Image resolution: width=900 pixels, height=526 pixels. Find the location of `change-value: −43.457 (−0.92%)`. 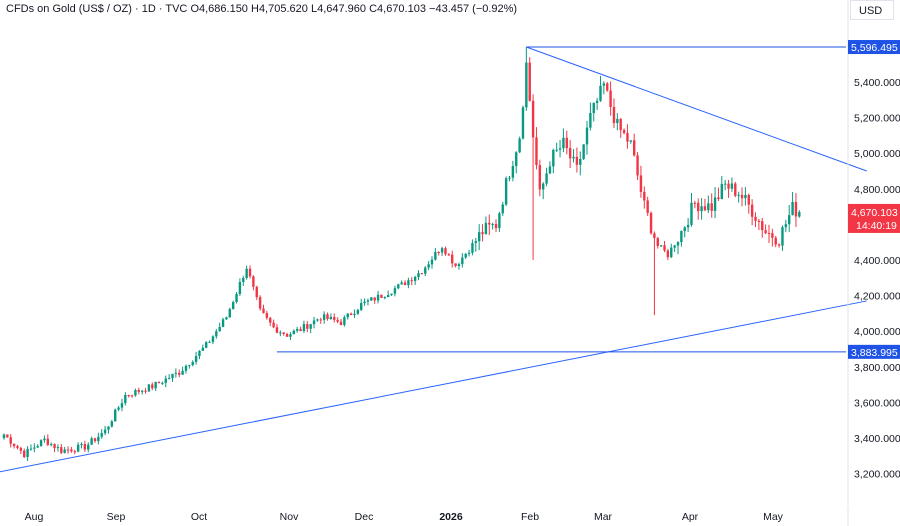

change-value: −43.457 (−0.92%) is located at coordinates (473, 9).